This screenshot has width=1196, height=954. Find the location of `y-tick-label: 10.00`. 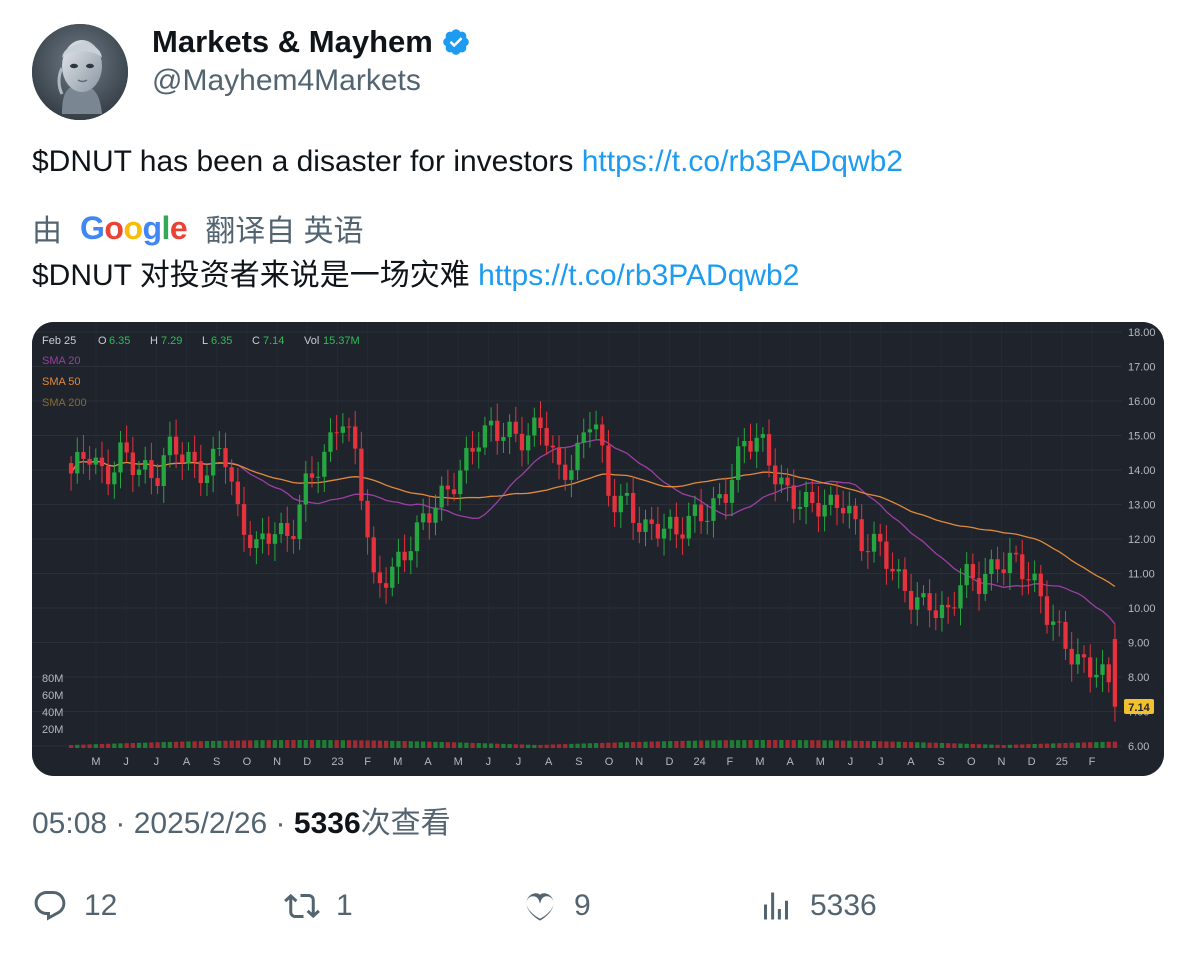

y-tick-label: 10.00 is located at coordinates (1142, 609).